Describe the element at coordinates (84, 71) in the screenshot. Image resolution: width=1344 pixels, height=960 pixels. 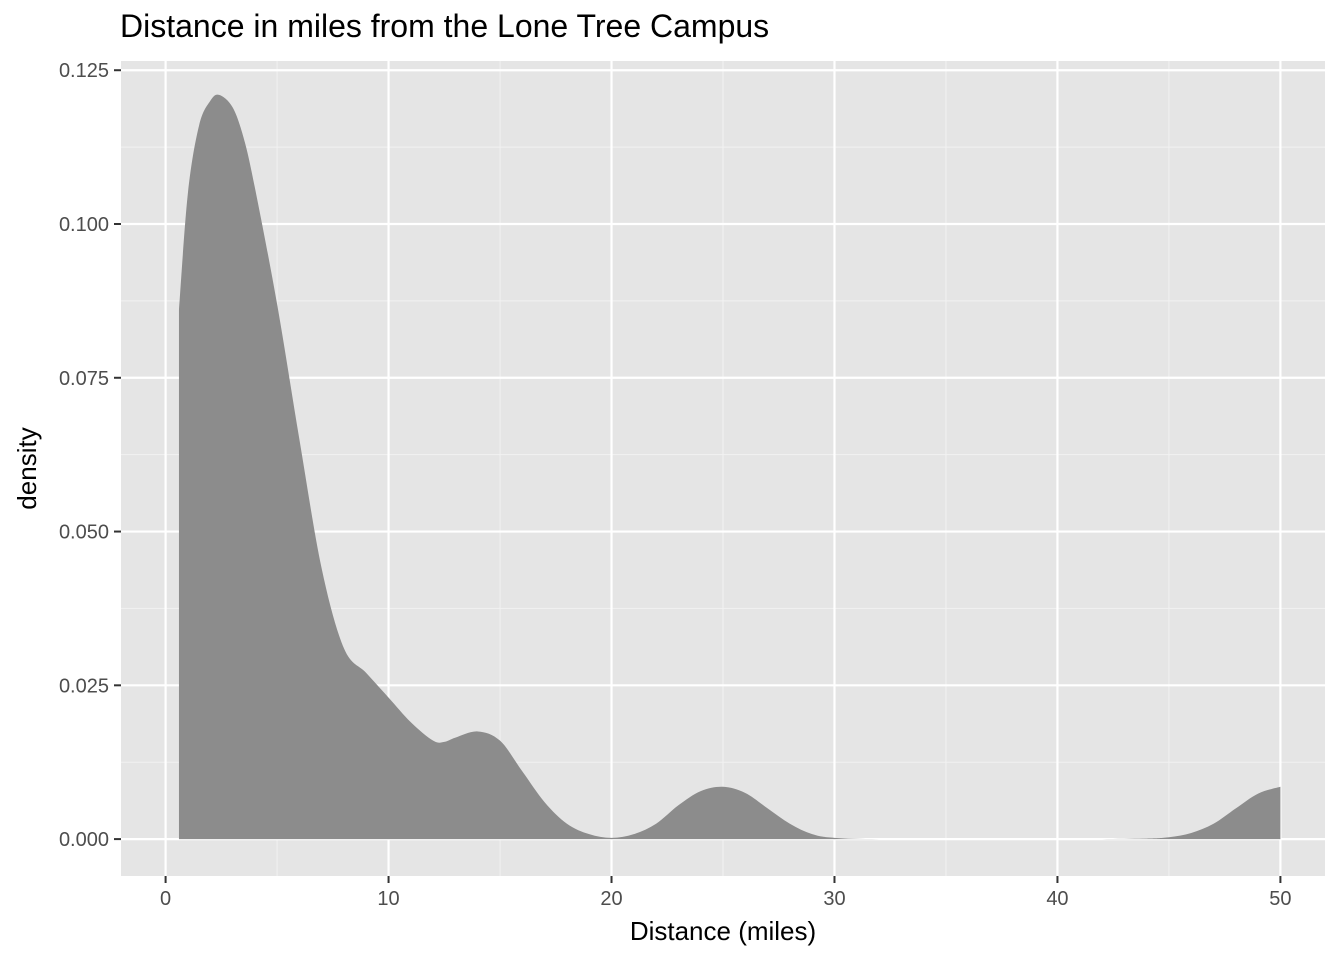
I see `y-tick-label: 0.125` at that location.